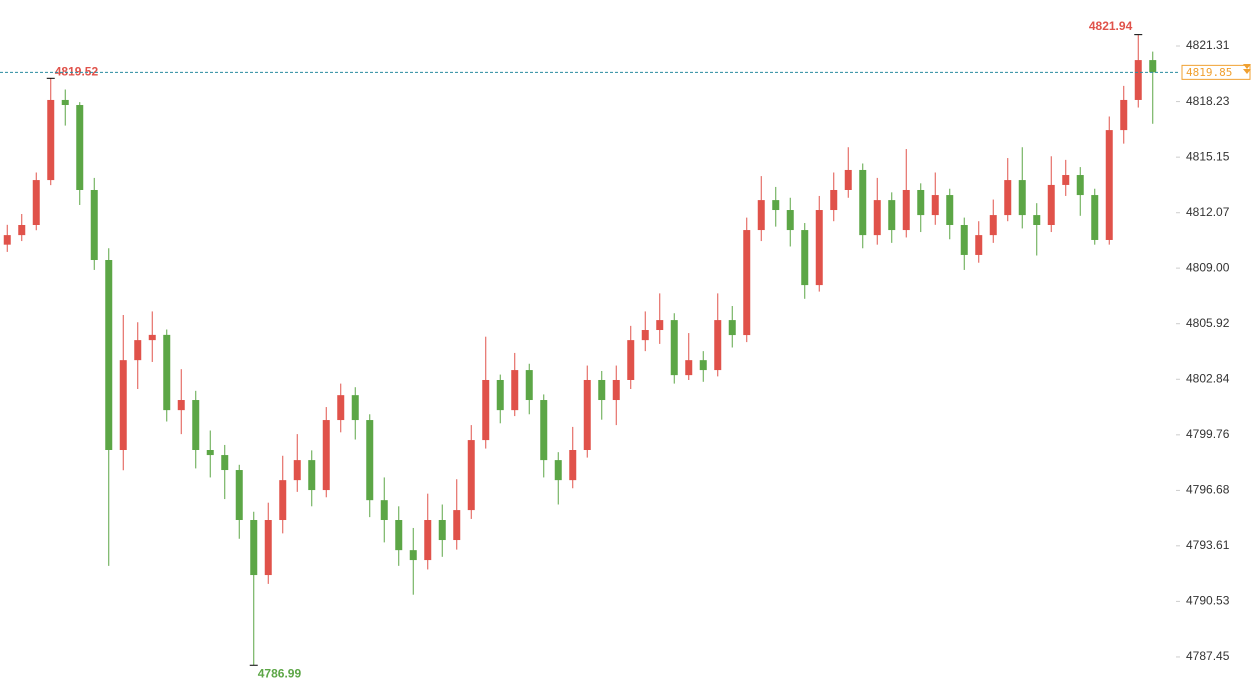 Image resolution: width=1254 pixels, height=699 pixels. I want to click on y-tick-label: 4802.84, so click(1208, 378).